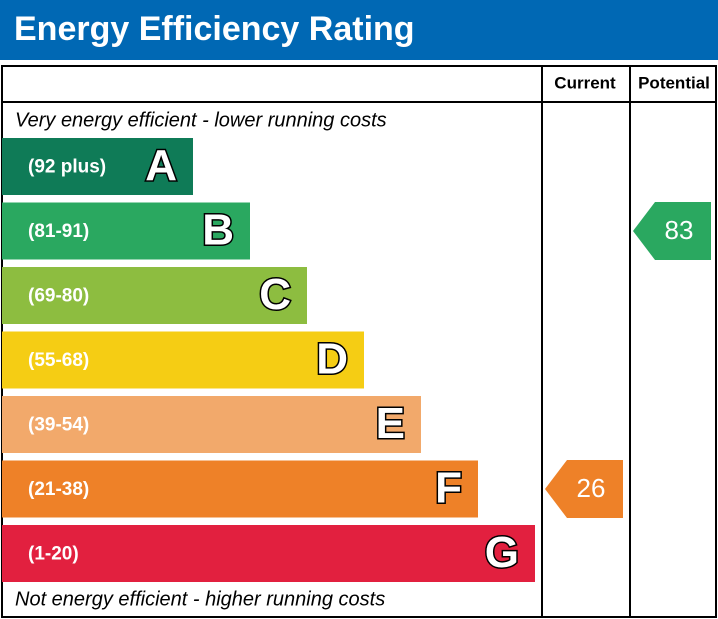 The width and height of the screenshot is (718, 619). Describe the element at coordinates (448, 488) in the screenshot. I see `band-letter: F` at that location.